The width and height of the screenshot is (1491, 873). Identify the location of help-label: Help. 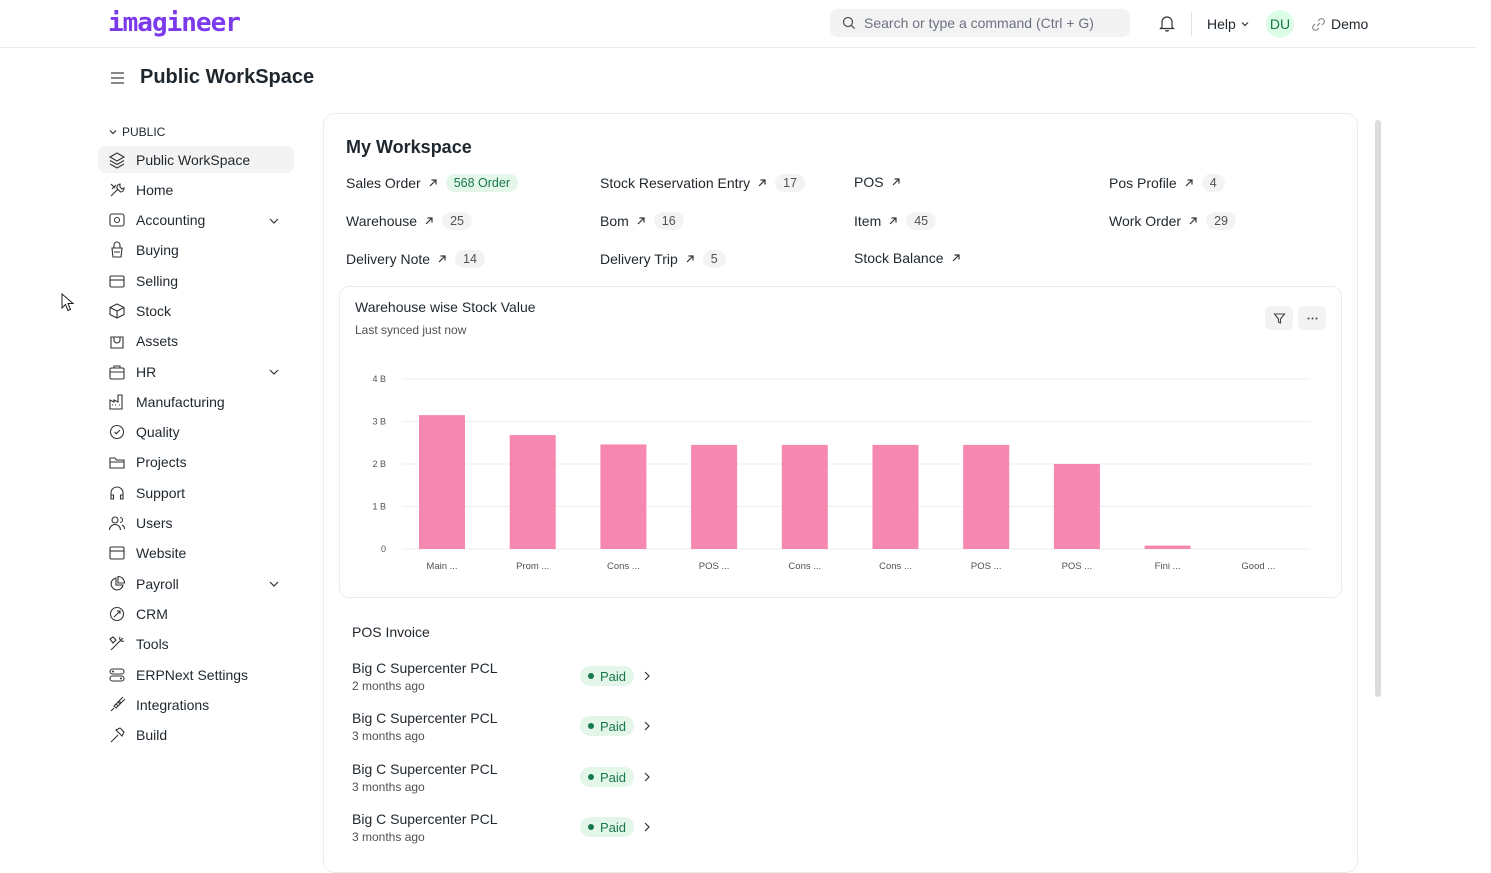
(1221, 24).